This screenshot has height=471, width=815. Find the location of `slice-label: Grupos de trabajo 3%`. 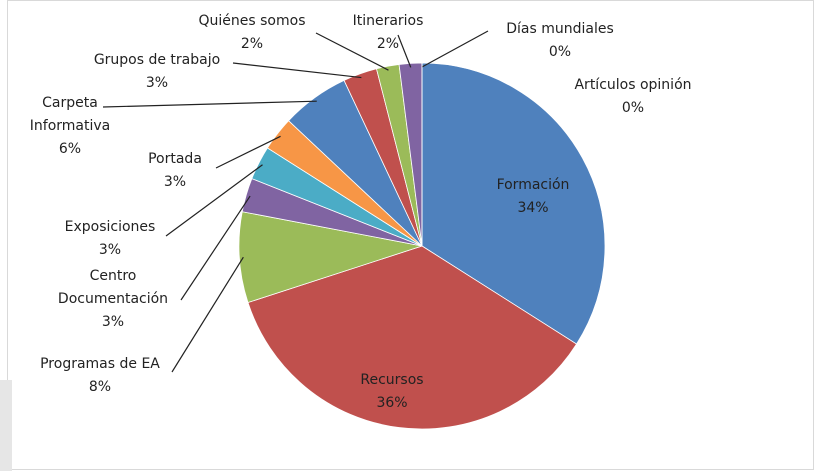

slice-label: Grupos de trabajo 3% is located at coordinates (157, 72).